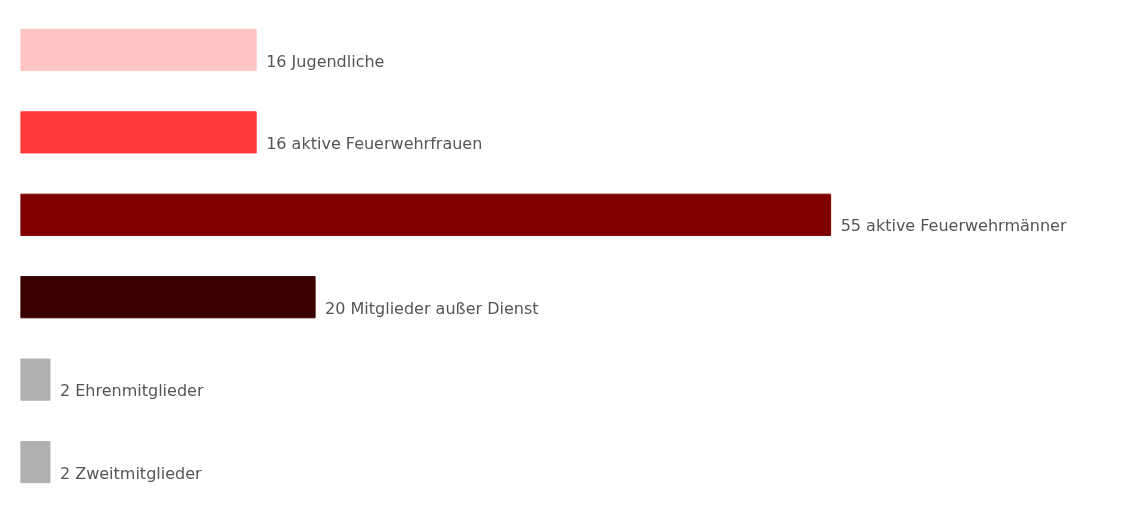 Image resolution: width=1138 pixels, height=511 pixels. Describe the element at coordinates (953, 226) in the screenshot. I see `data-label: 55 aktive Feuerwehrmänner` at that location.